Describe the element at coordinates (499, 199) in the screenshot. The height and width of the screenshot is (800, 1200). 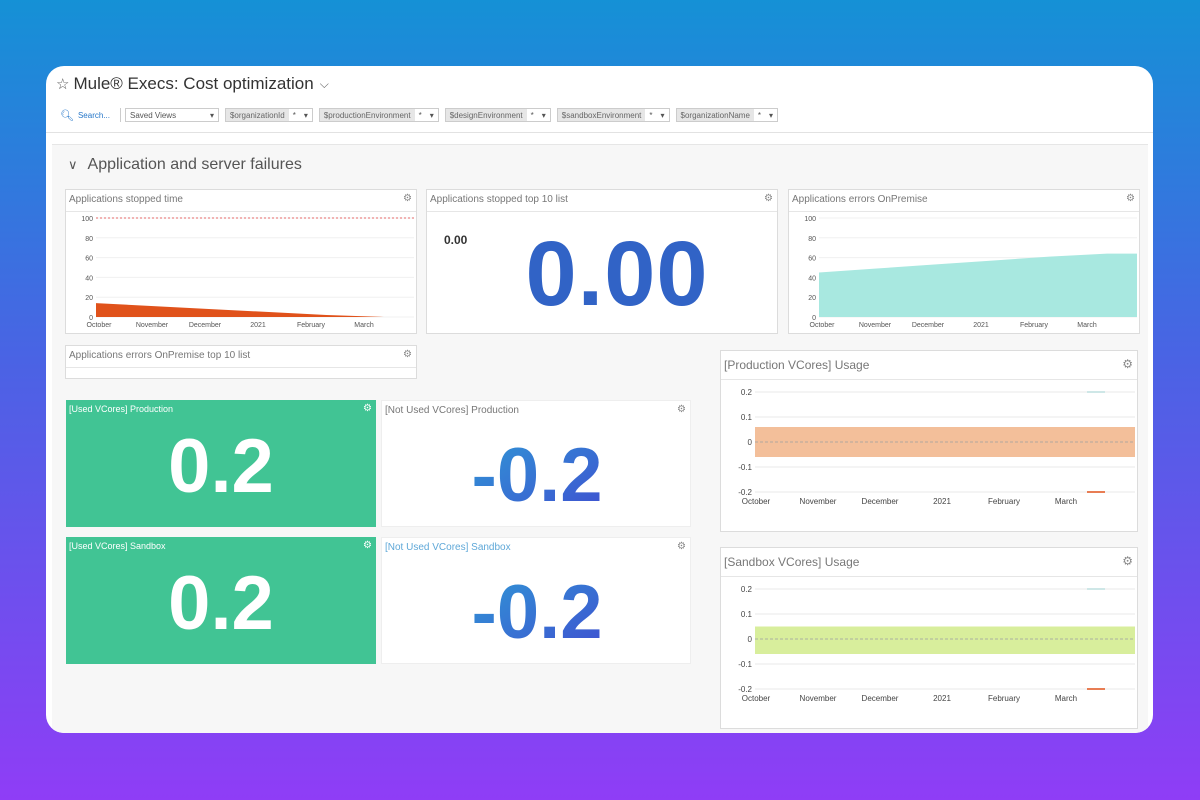
I see `widget-title: Applications stopped top 10 list` at that location.